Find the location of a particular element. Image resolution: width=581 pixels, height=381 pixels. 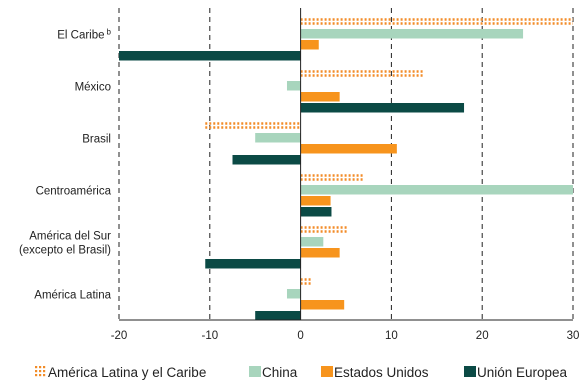

x-tick-label-1: -10 is located at coordinates (209, 336).